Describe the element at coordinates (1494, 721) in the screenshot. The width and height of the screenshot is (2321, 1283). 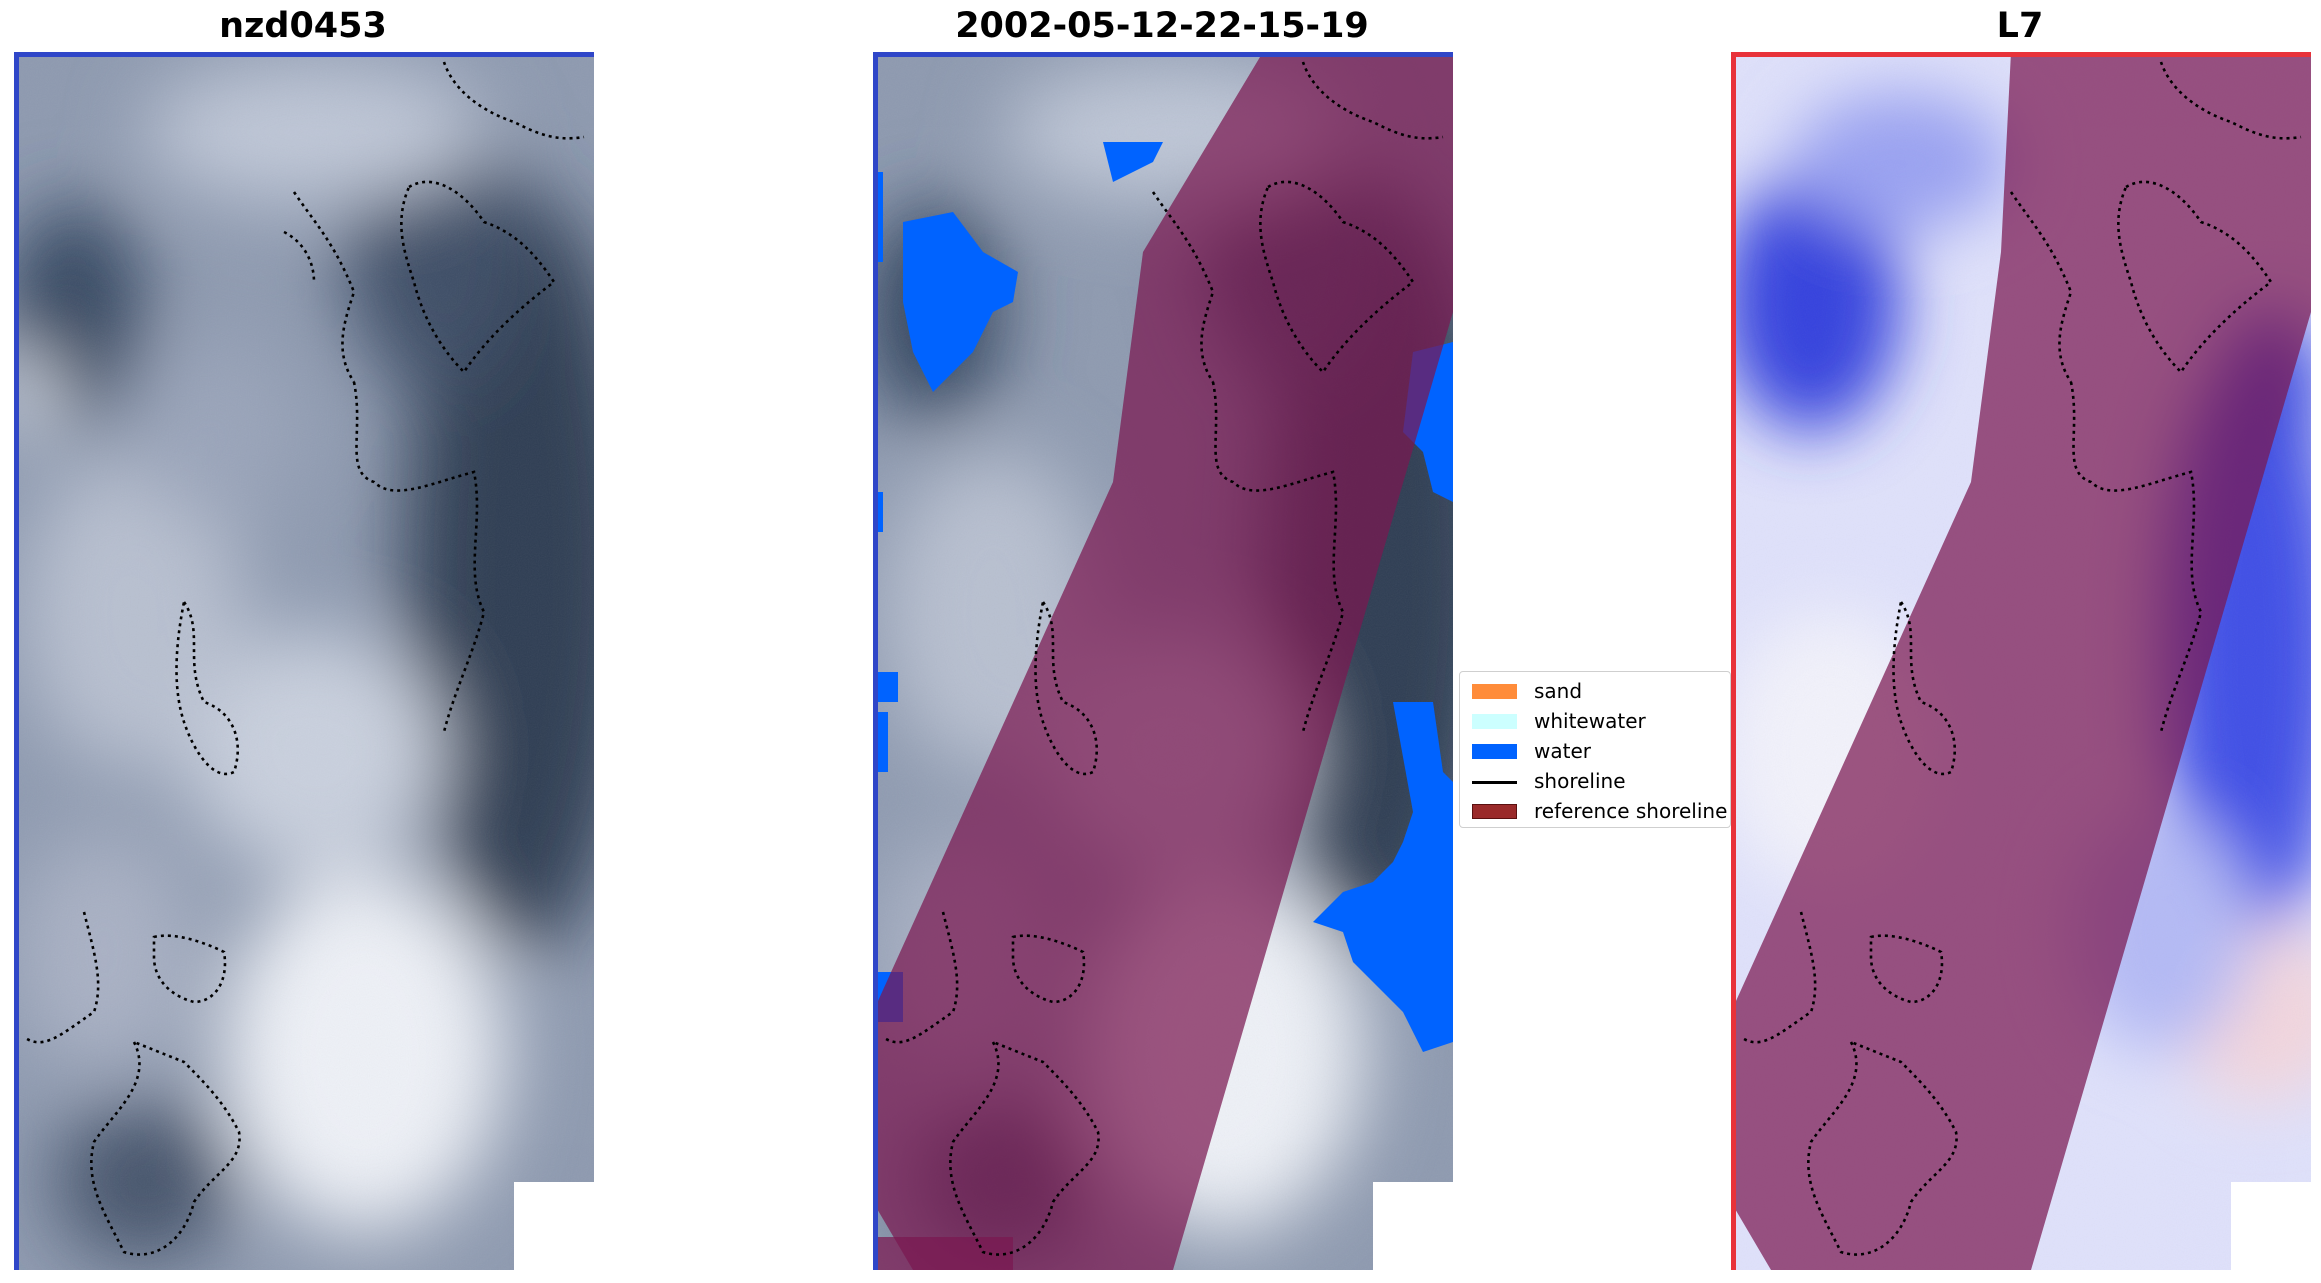
I see `legend-swatch-whitewater` at that location.